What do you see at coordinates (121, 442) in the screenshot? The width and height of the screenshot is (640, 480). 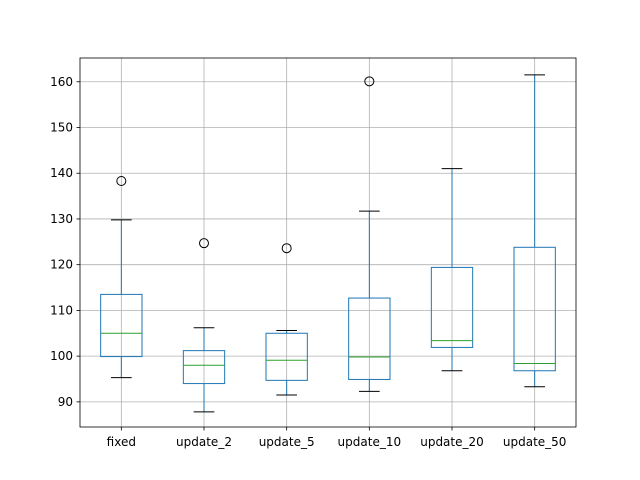 I see `x-tick-label-fixed: fixed` at bounding box center [121, 442].